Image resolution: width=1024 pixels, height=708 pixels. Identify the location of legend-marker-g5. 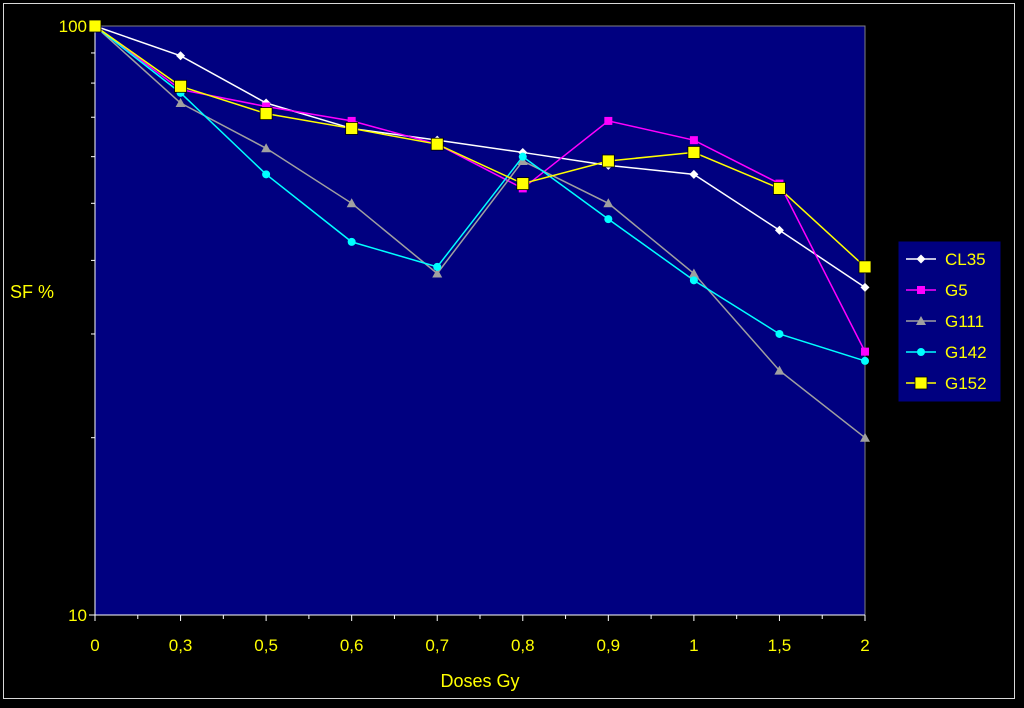
(921, 290).